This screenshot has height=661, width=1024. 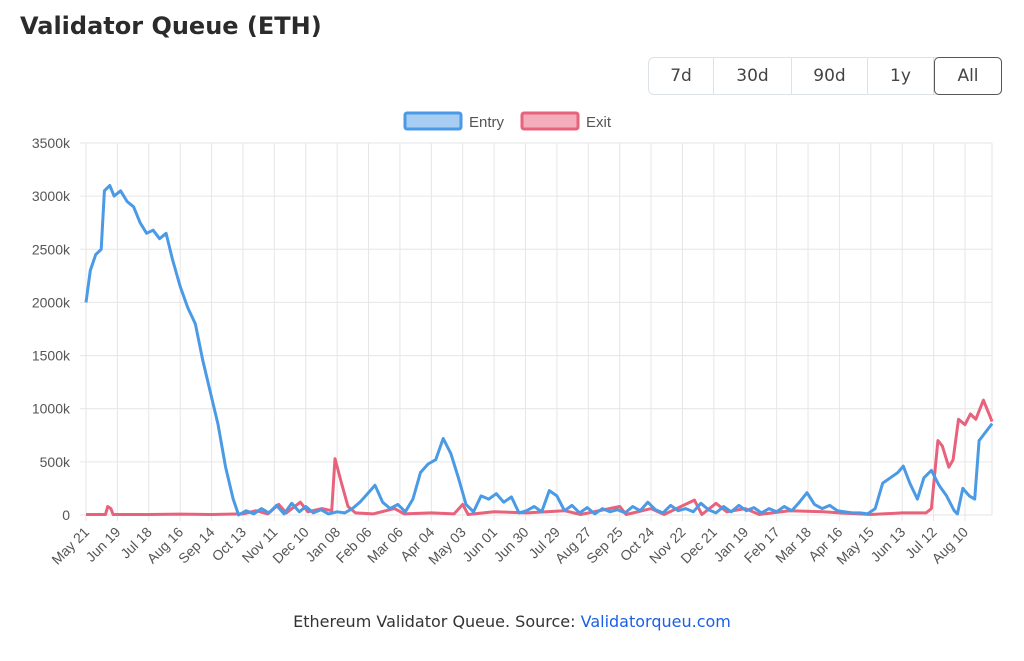 I want to click on legend-swatch-exit, so click(x=550, y=121).